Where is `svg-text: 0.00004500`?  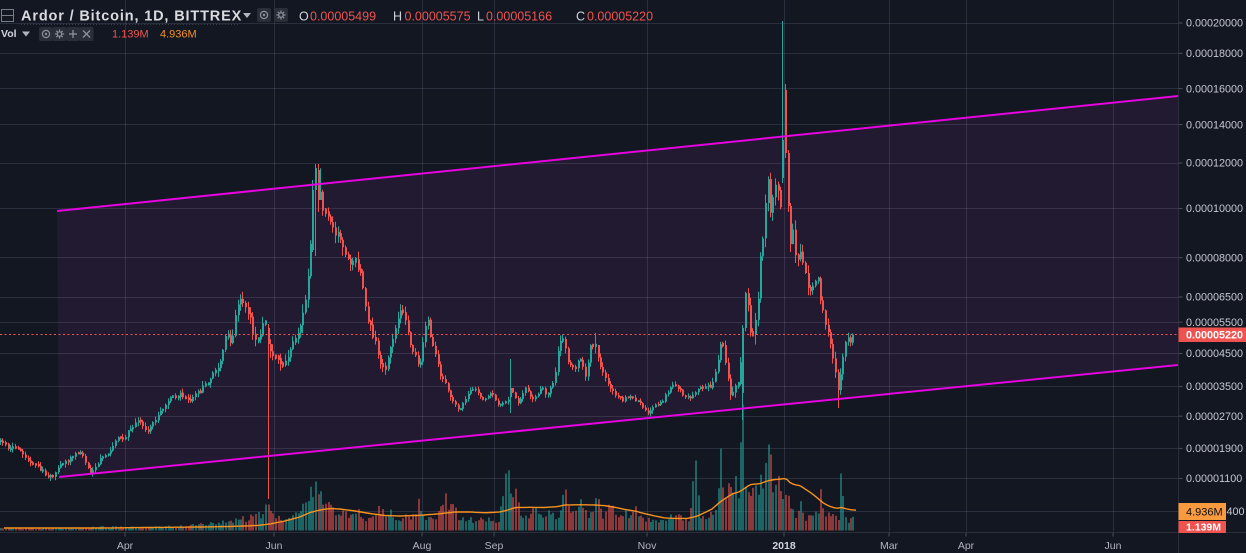
svg-text: 0.00004500 is located at coordinates (1214, 354).